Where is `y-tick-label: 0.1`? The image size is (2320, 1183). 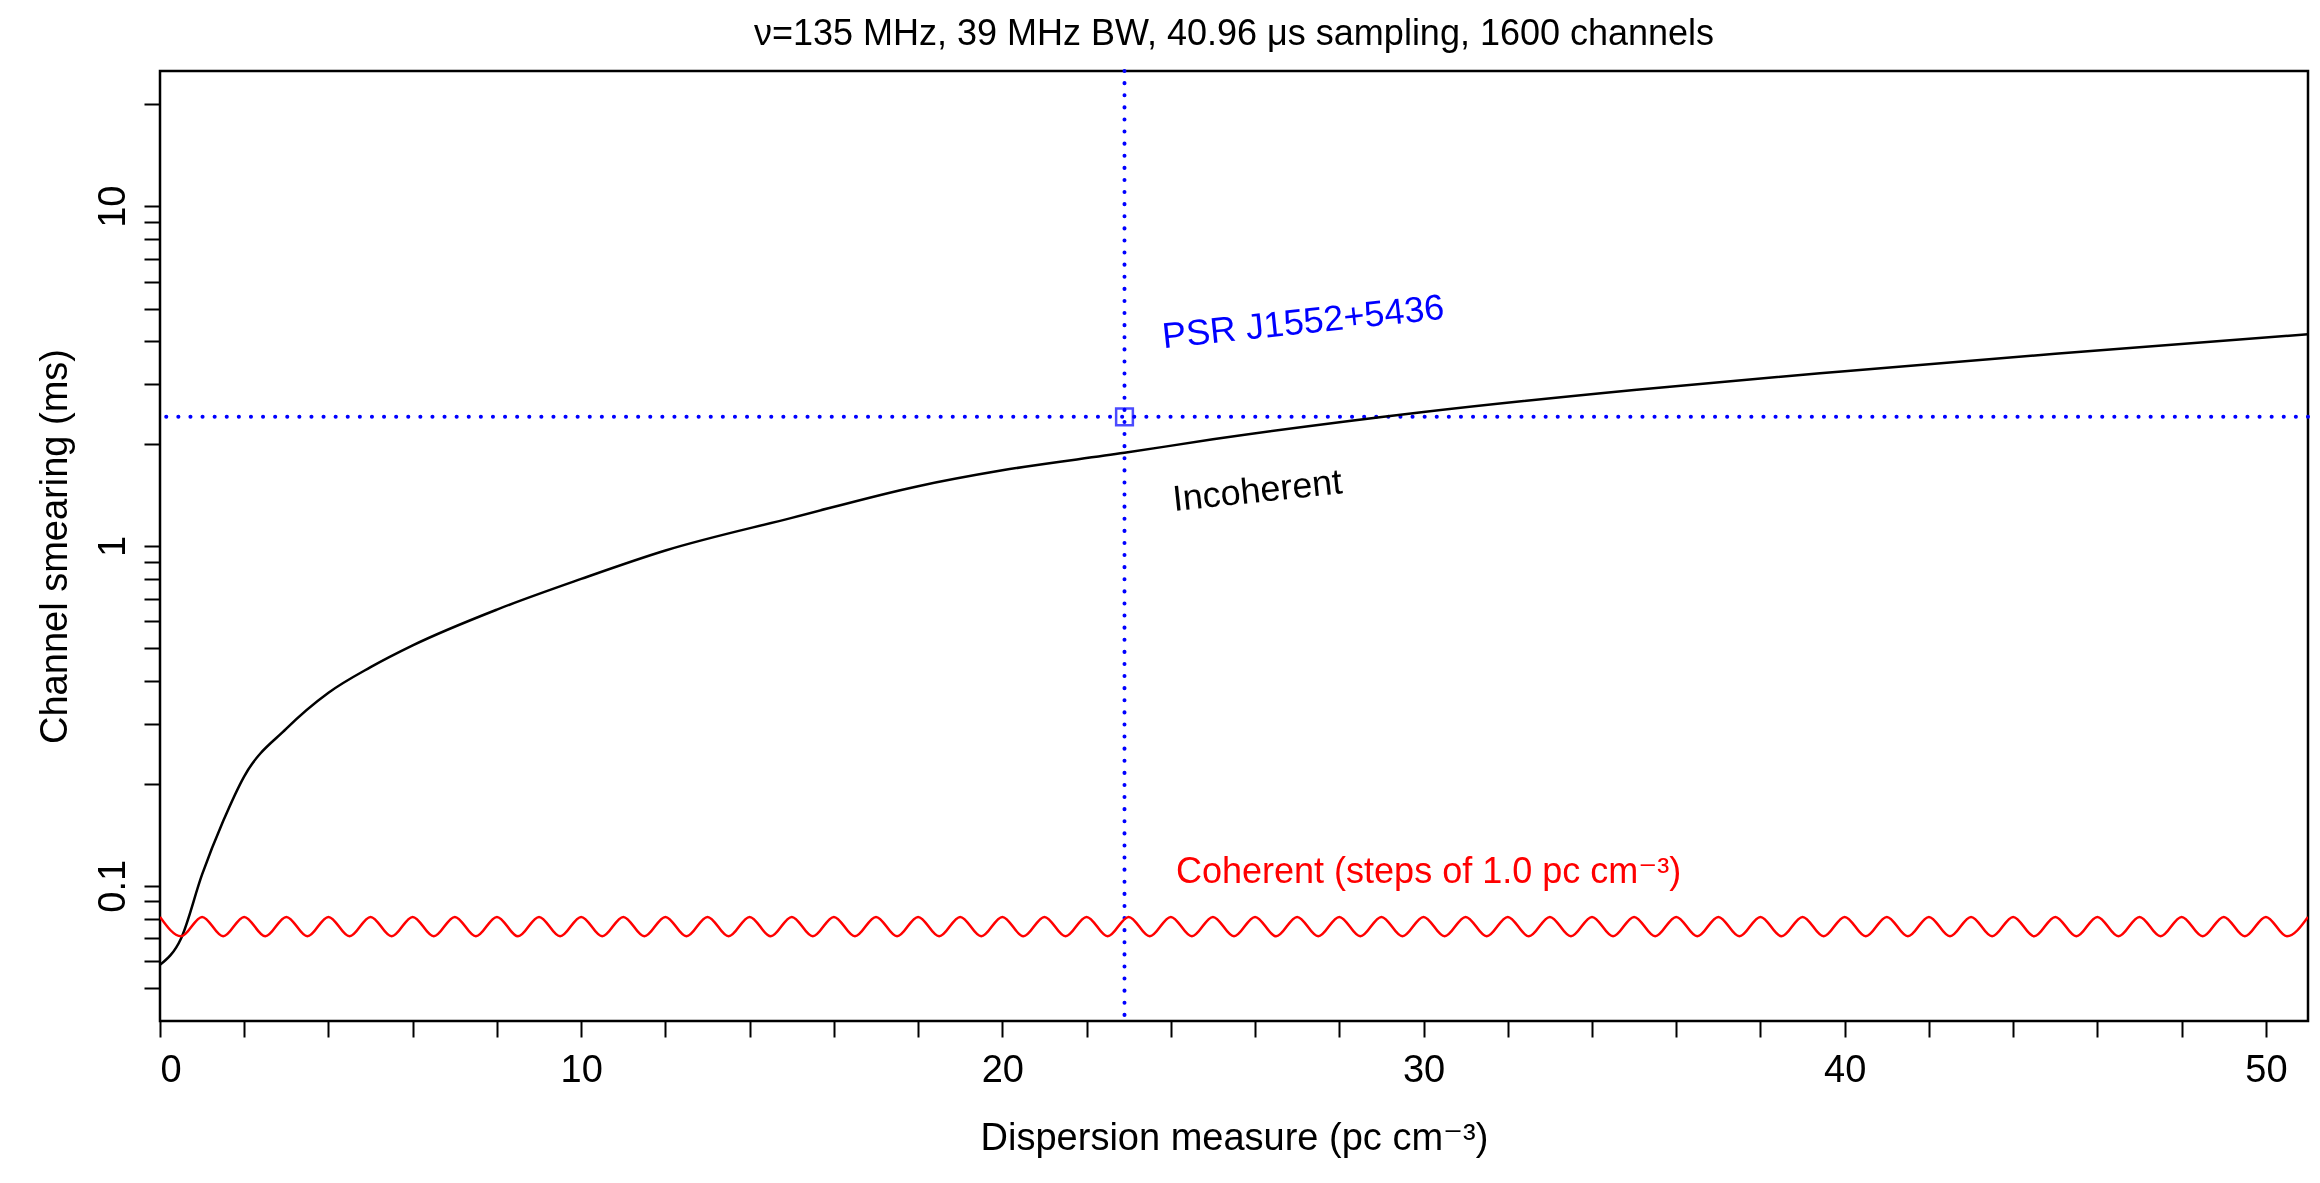 y-tick-label: 0.1 is located at coordinates (111, 886).